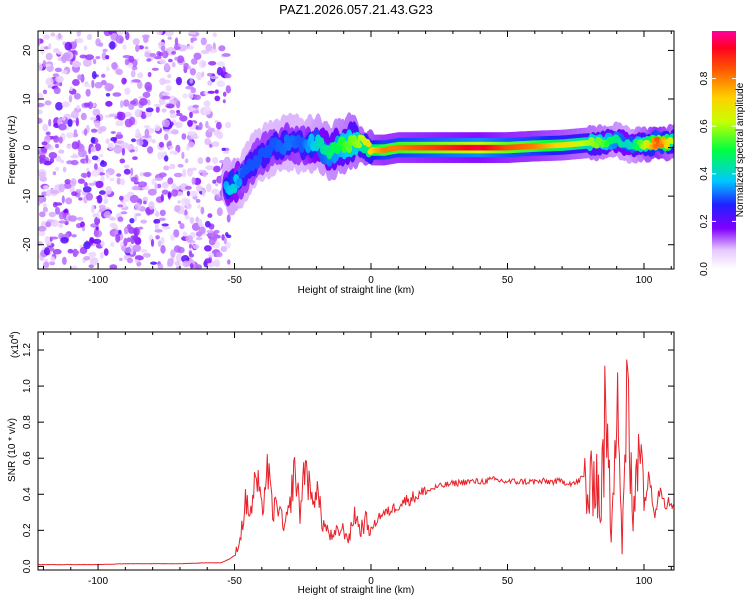 The height and width of the screenshot is (600, 750). Describe the element at coordinates (15, 332) in the screenshot. I see `snr-multiplier-close: )` at that location.